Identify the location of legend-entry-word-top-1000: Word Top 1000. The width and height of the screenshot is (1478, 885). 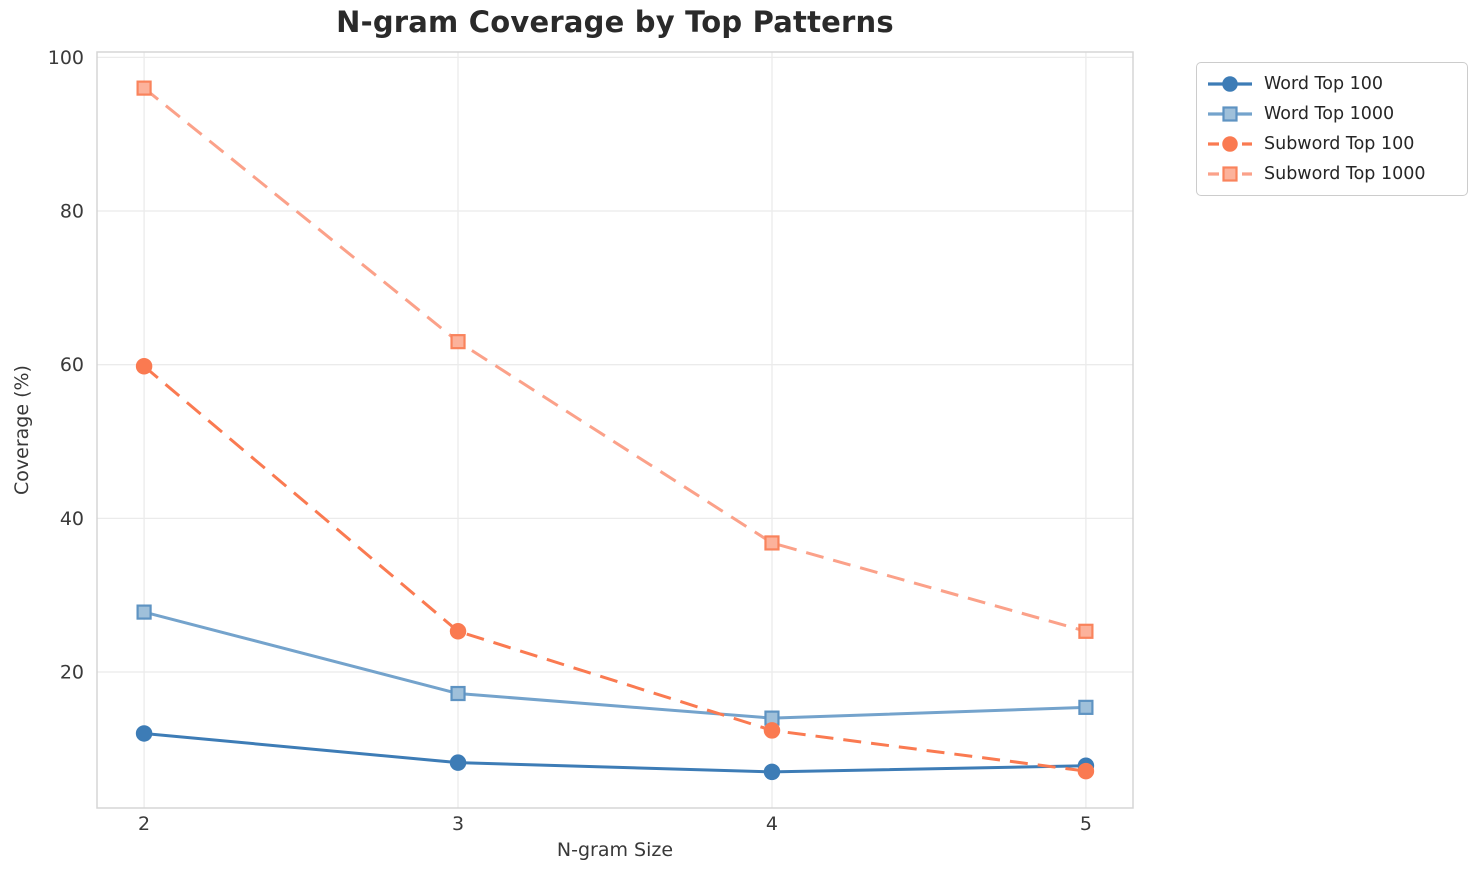
(1331, 114).